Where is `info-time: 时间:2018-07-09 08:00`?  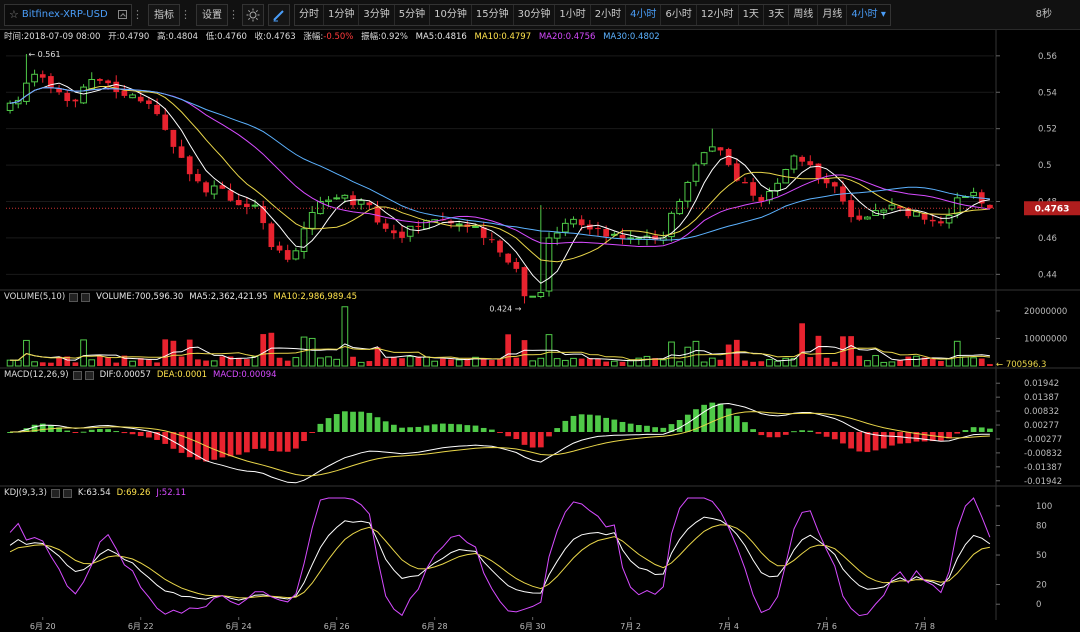 info-time: 时间:2018-07-09 08:00 is located at coordinates (52, 37).